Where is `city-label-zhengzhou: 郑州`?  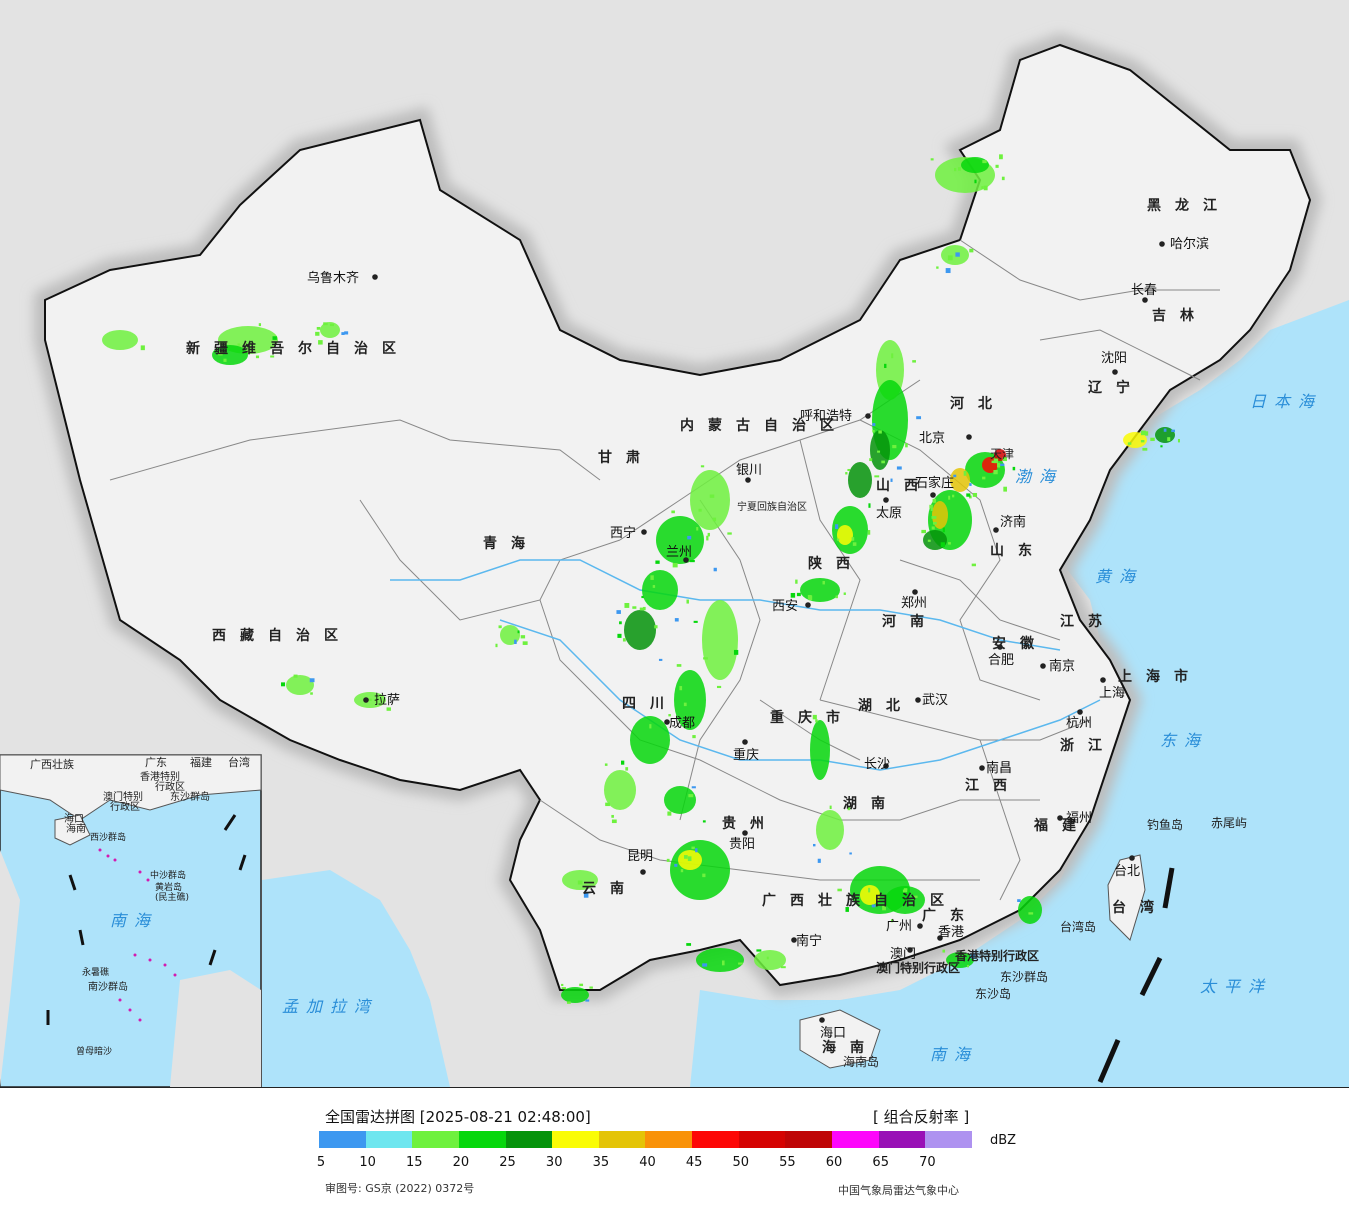 city-label-zhengzhou: 郑州 is located at coordinates (914, 603).